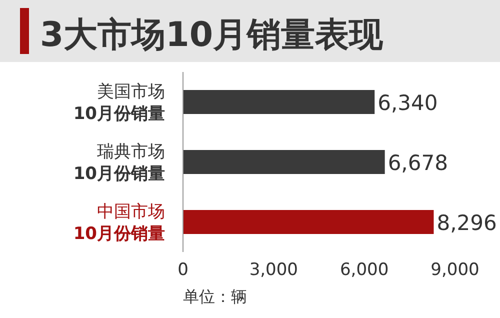 The width and height of the screenshot is (500, 318). I want to click on x-tick-label: 9,000, so click(455, 270).